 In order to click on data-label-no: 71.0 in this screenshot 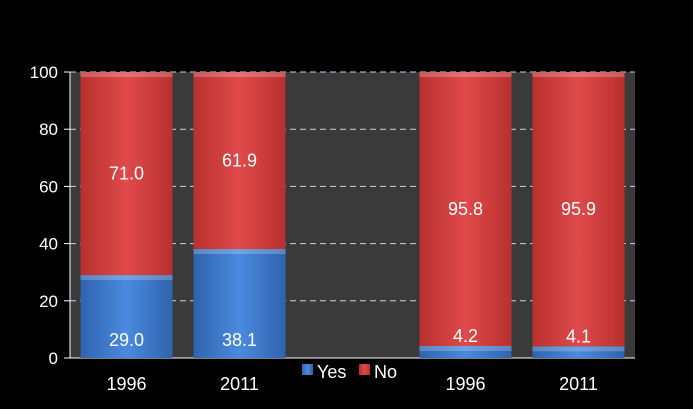, I will do `click(126, 174)`.